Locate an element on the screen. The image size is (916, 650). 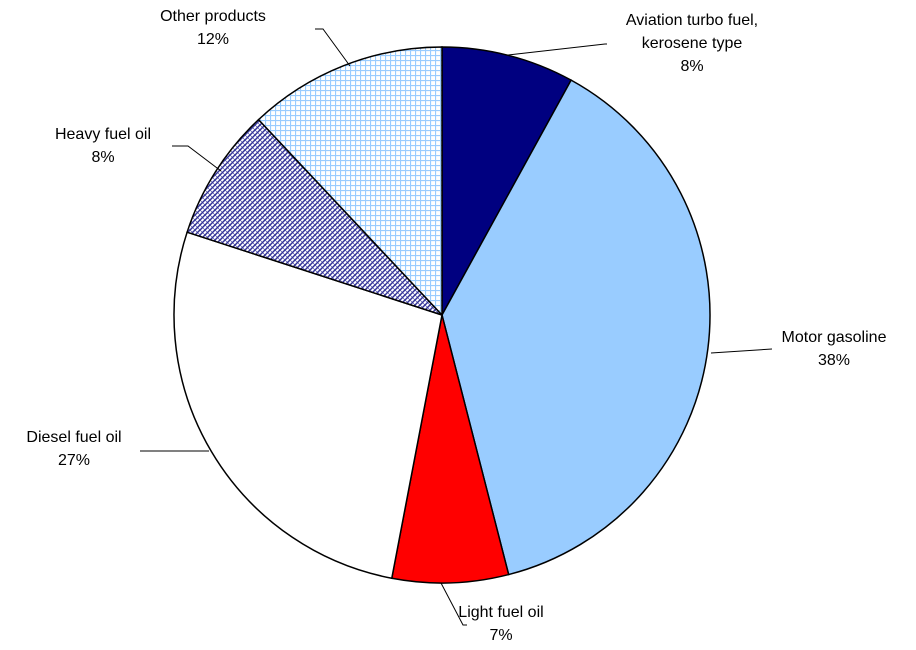
pie-slice-other-products is located at coordinates (350, 181).